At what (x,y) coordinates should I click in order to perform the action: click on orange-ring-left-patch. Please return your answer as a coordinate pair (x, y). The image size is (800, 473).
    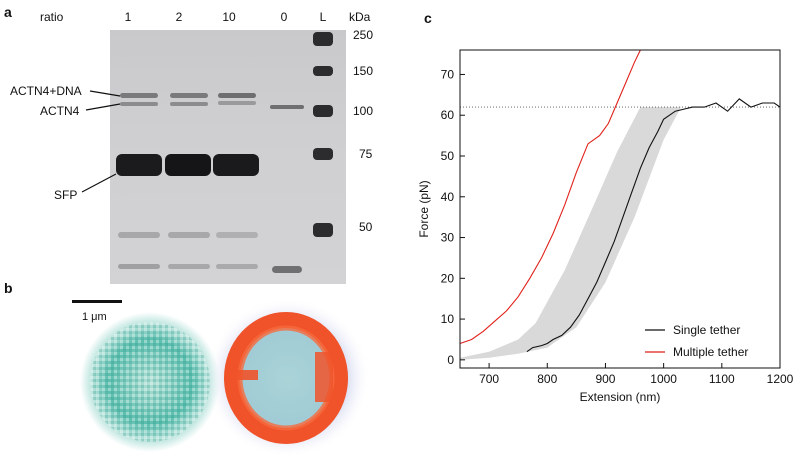
    Looking at the image, I should click on (243, 375).